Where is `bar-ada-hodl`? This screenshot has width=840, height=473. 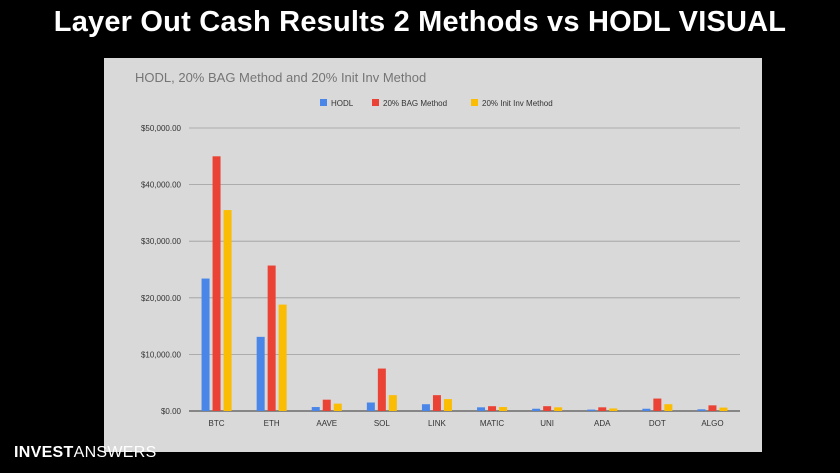
bar-ada-hodl is located at coordinates (591, 410).